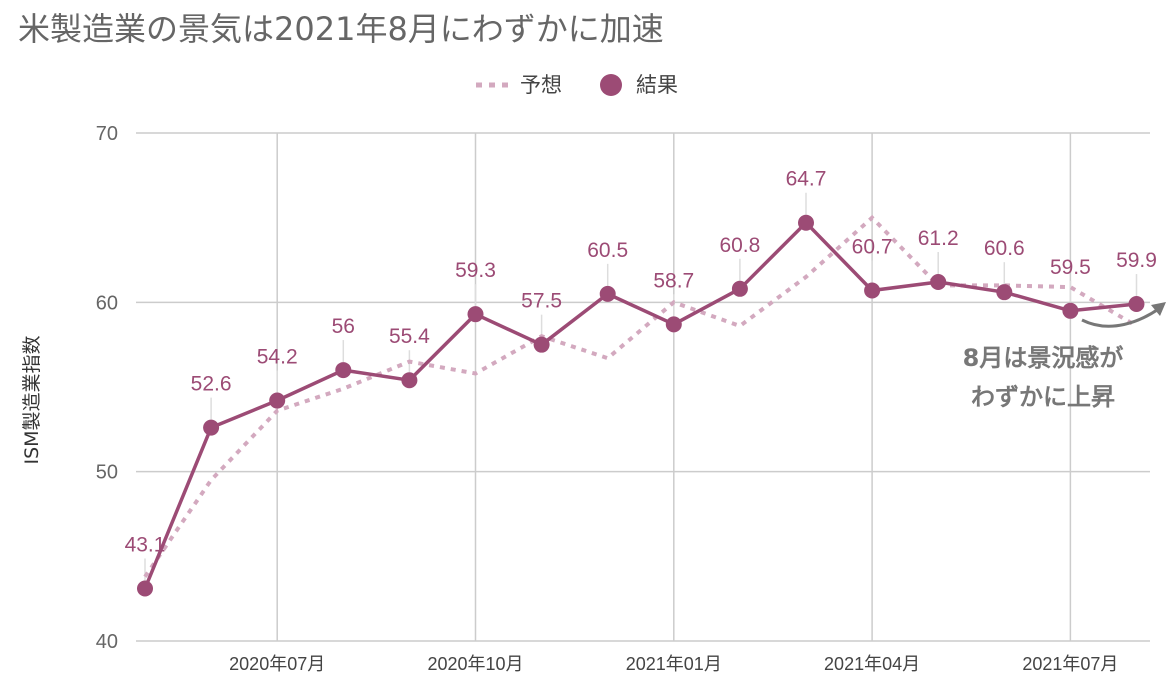 This screenshot has width=1170, height=684. What do you see at coordinates (107, 134) in the screenshot?
I see `y-tick-label: 70` at bounding box center [107, 134].